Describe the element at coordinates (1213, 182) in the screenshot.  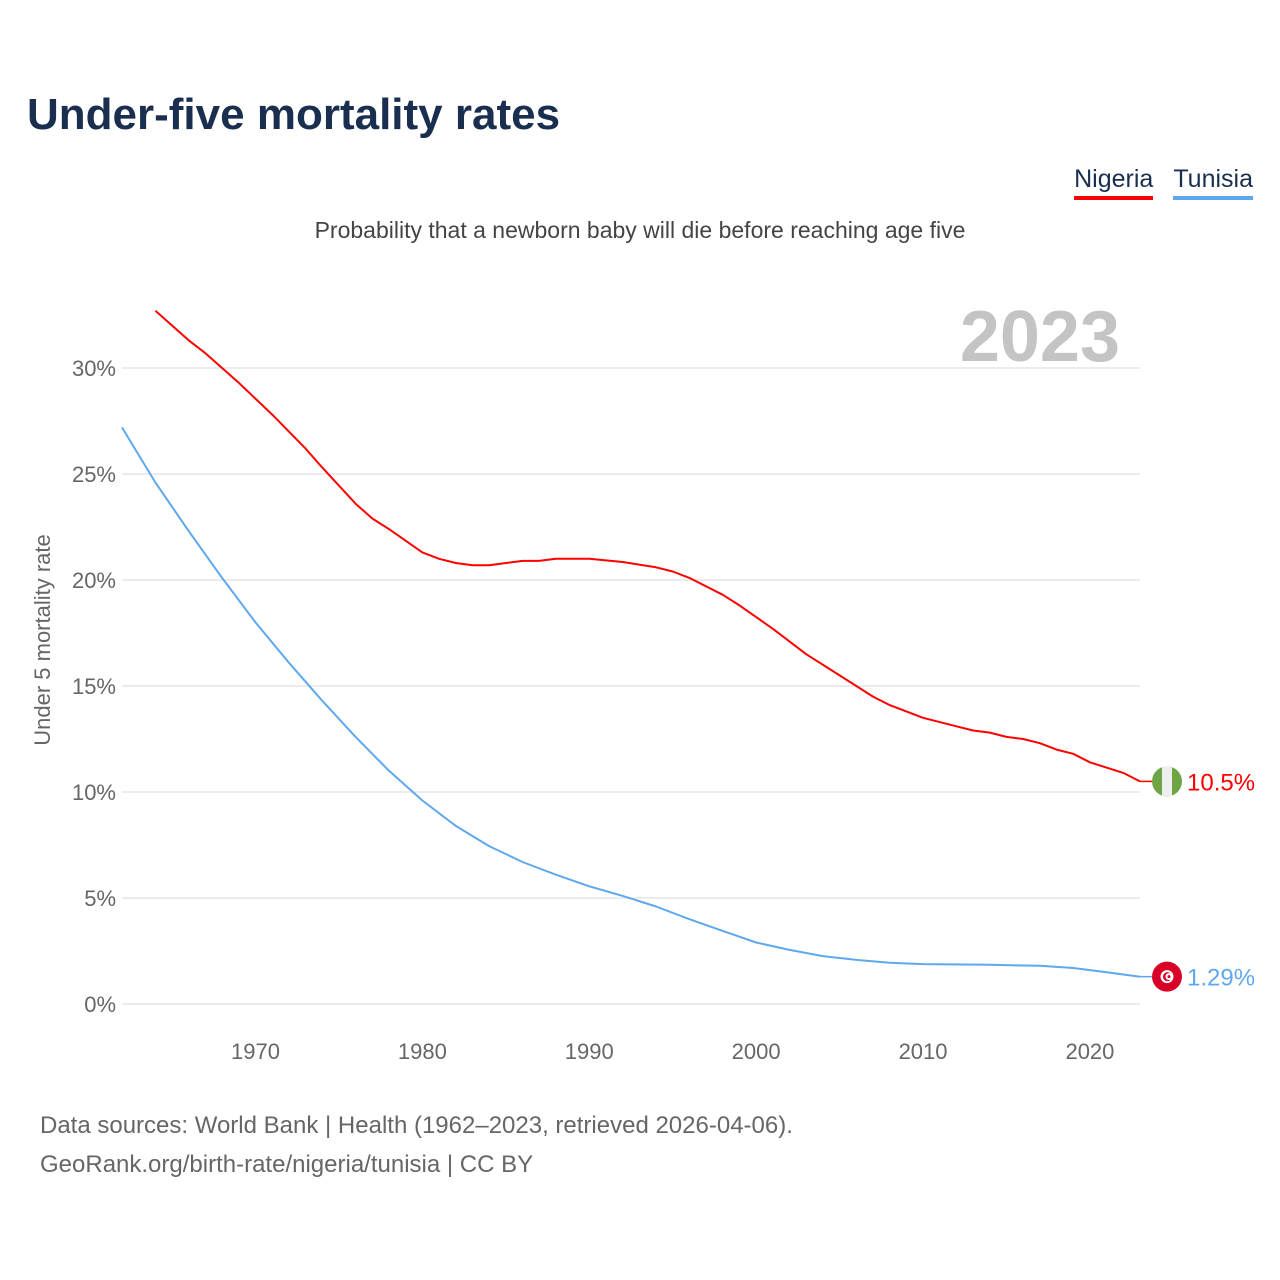
I see `legend-item-tunisia: Tunisia` at that location.